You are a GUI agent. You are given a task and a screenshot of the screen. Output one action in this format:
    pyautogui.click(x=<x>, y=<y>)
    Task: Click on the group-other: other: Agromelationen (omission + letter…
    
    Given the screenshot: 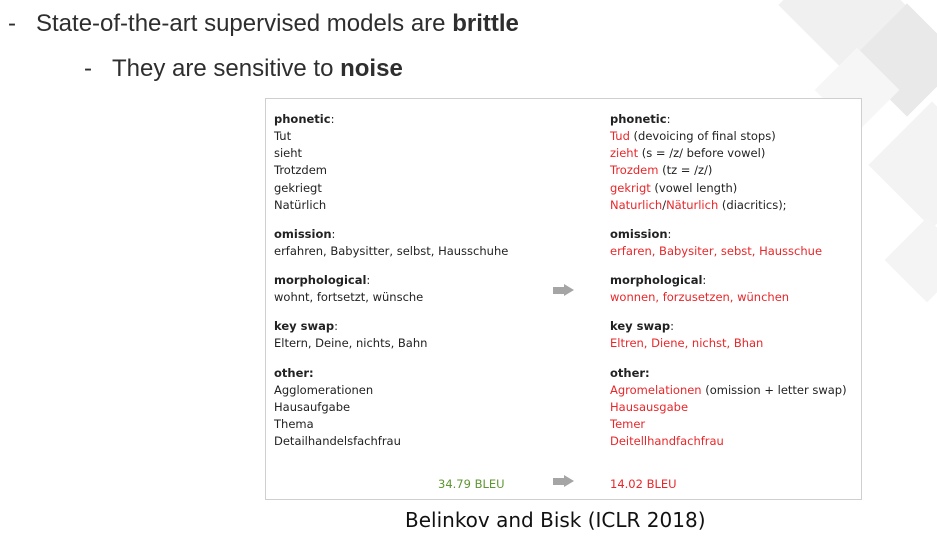 What is the action you would take?
    pyautogui.click(x=728, y=408)
    